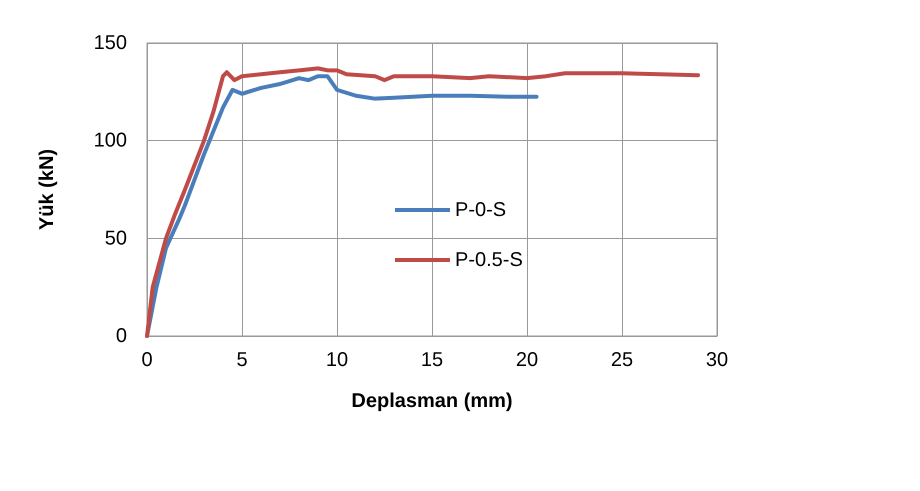 This screenshot has height=491, width=920. I want to click on x-tick-label: 5, so click(242, 360).